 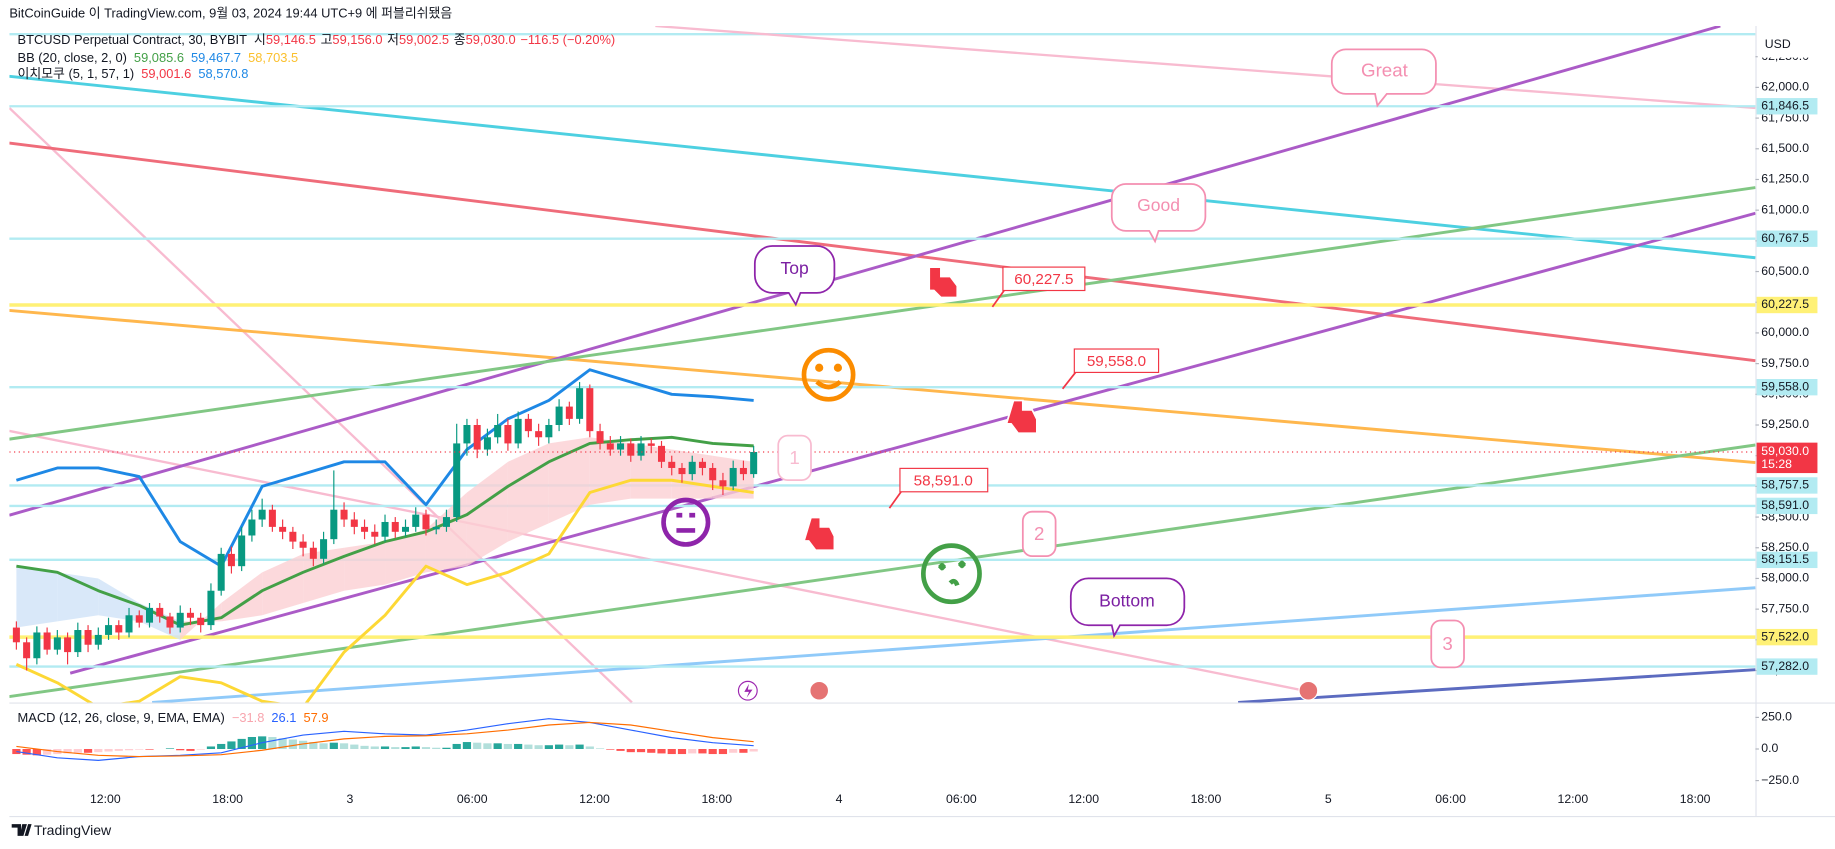 I want to click on level-label: 58,757.5, so click(x=1785, y=485).